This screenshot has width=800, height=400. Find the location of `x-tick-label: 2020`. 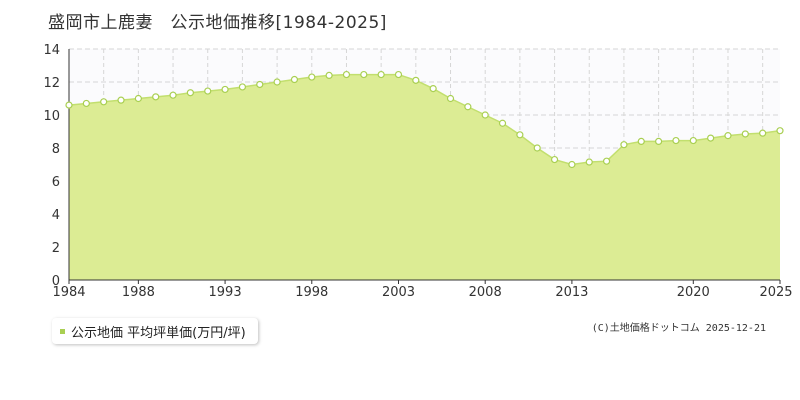

x-tick-label: 2020 is located at coordinates (693, 292).